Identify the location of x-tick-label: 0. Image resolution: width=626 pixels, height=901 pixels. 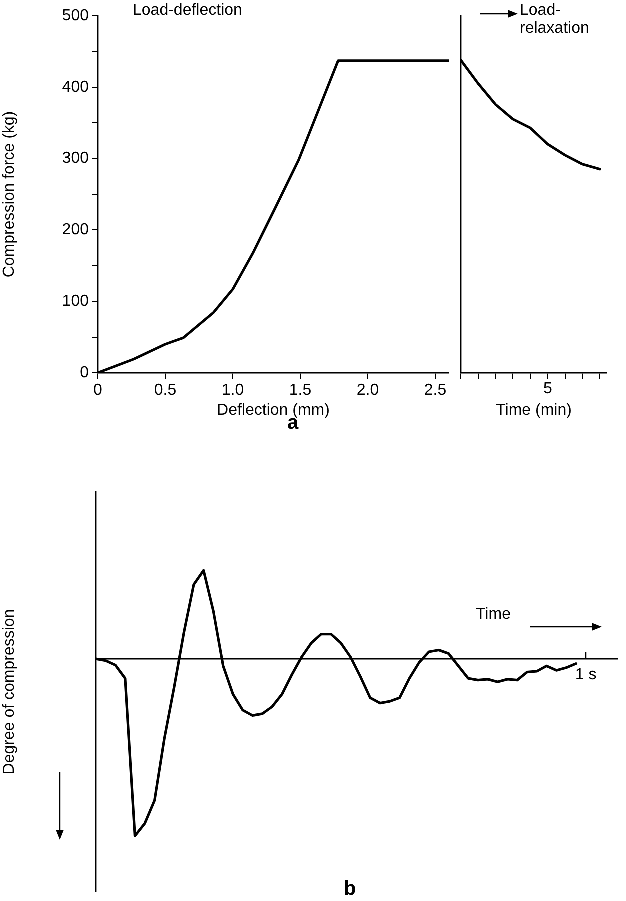
(98, 391).